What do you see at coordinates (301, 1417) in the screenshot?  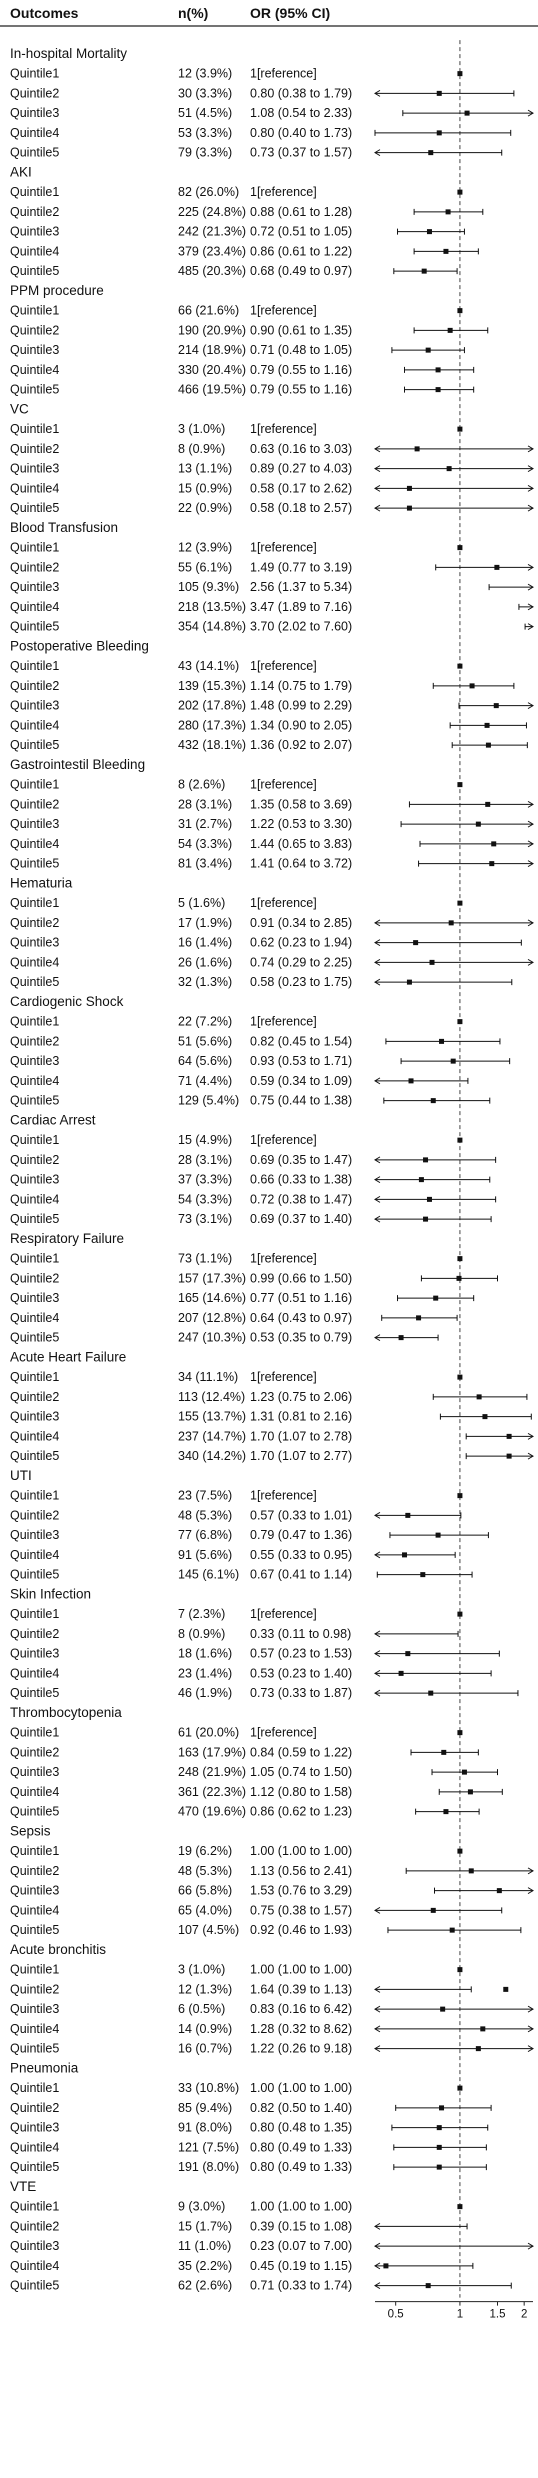 I see `row-or: 1.31 (0.81 to 2.16)` at bounding box center [301, 1417].